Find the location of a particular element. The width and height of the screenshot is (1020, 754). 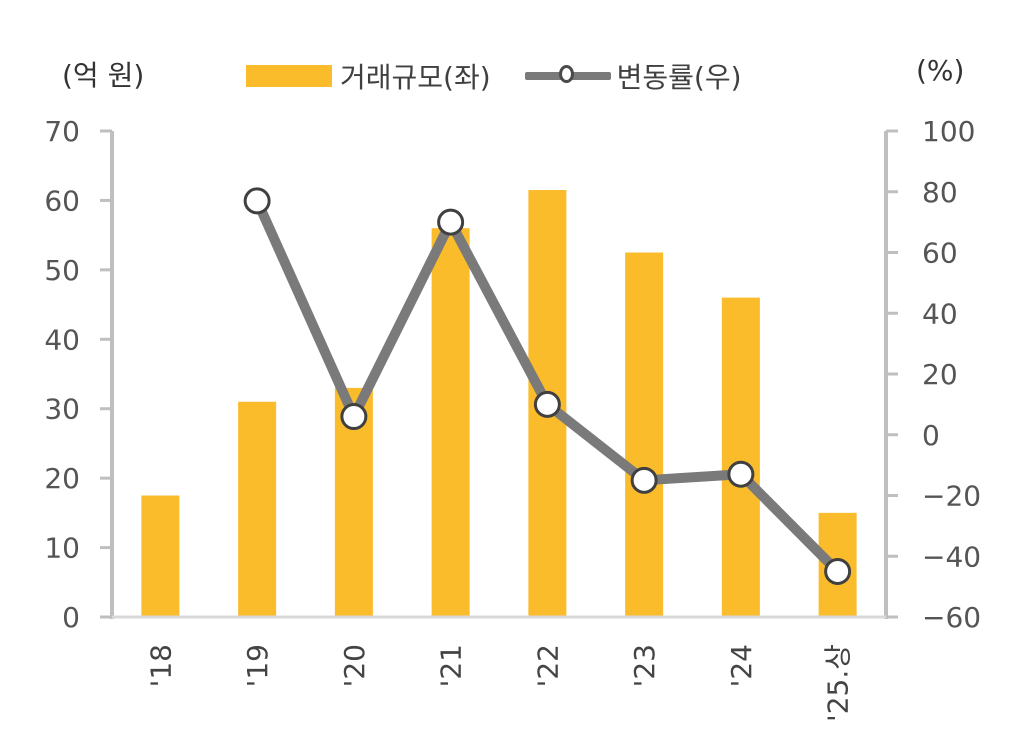

legend-line-label: 변동률(우) is located at coordinates (679, 77).